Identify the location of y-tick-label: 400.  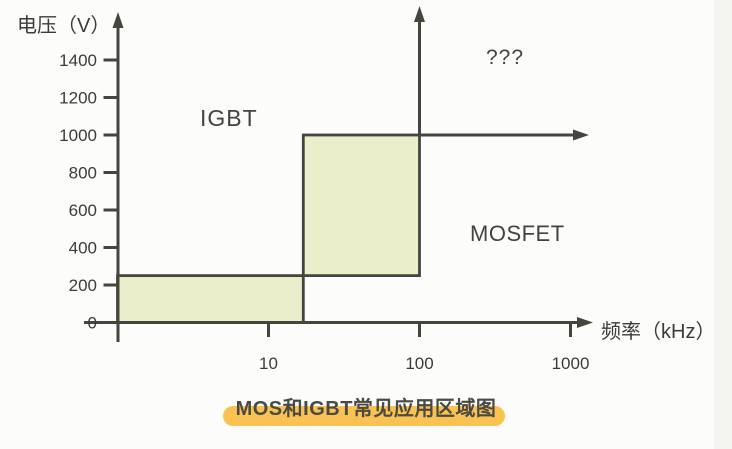
(83, 248).